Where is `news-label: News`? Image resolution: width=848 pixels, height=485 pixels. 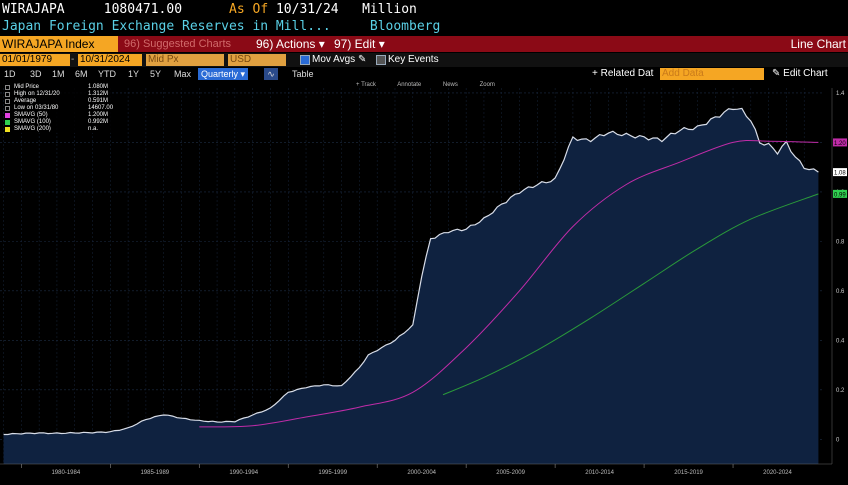 news-label: News is located at coordinates (450, 85).